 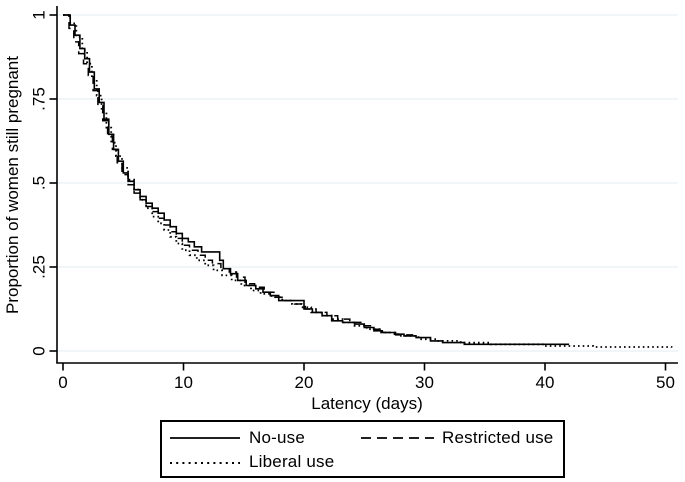 What do you see at coordinates (292, 461) in the screenshot?
I see `legend-label-liberal-use: Liberal use` at bounding box center [292, 461].